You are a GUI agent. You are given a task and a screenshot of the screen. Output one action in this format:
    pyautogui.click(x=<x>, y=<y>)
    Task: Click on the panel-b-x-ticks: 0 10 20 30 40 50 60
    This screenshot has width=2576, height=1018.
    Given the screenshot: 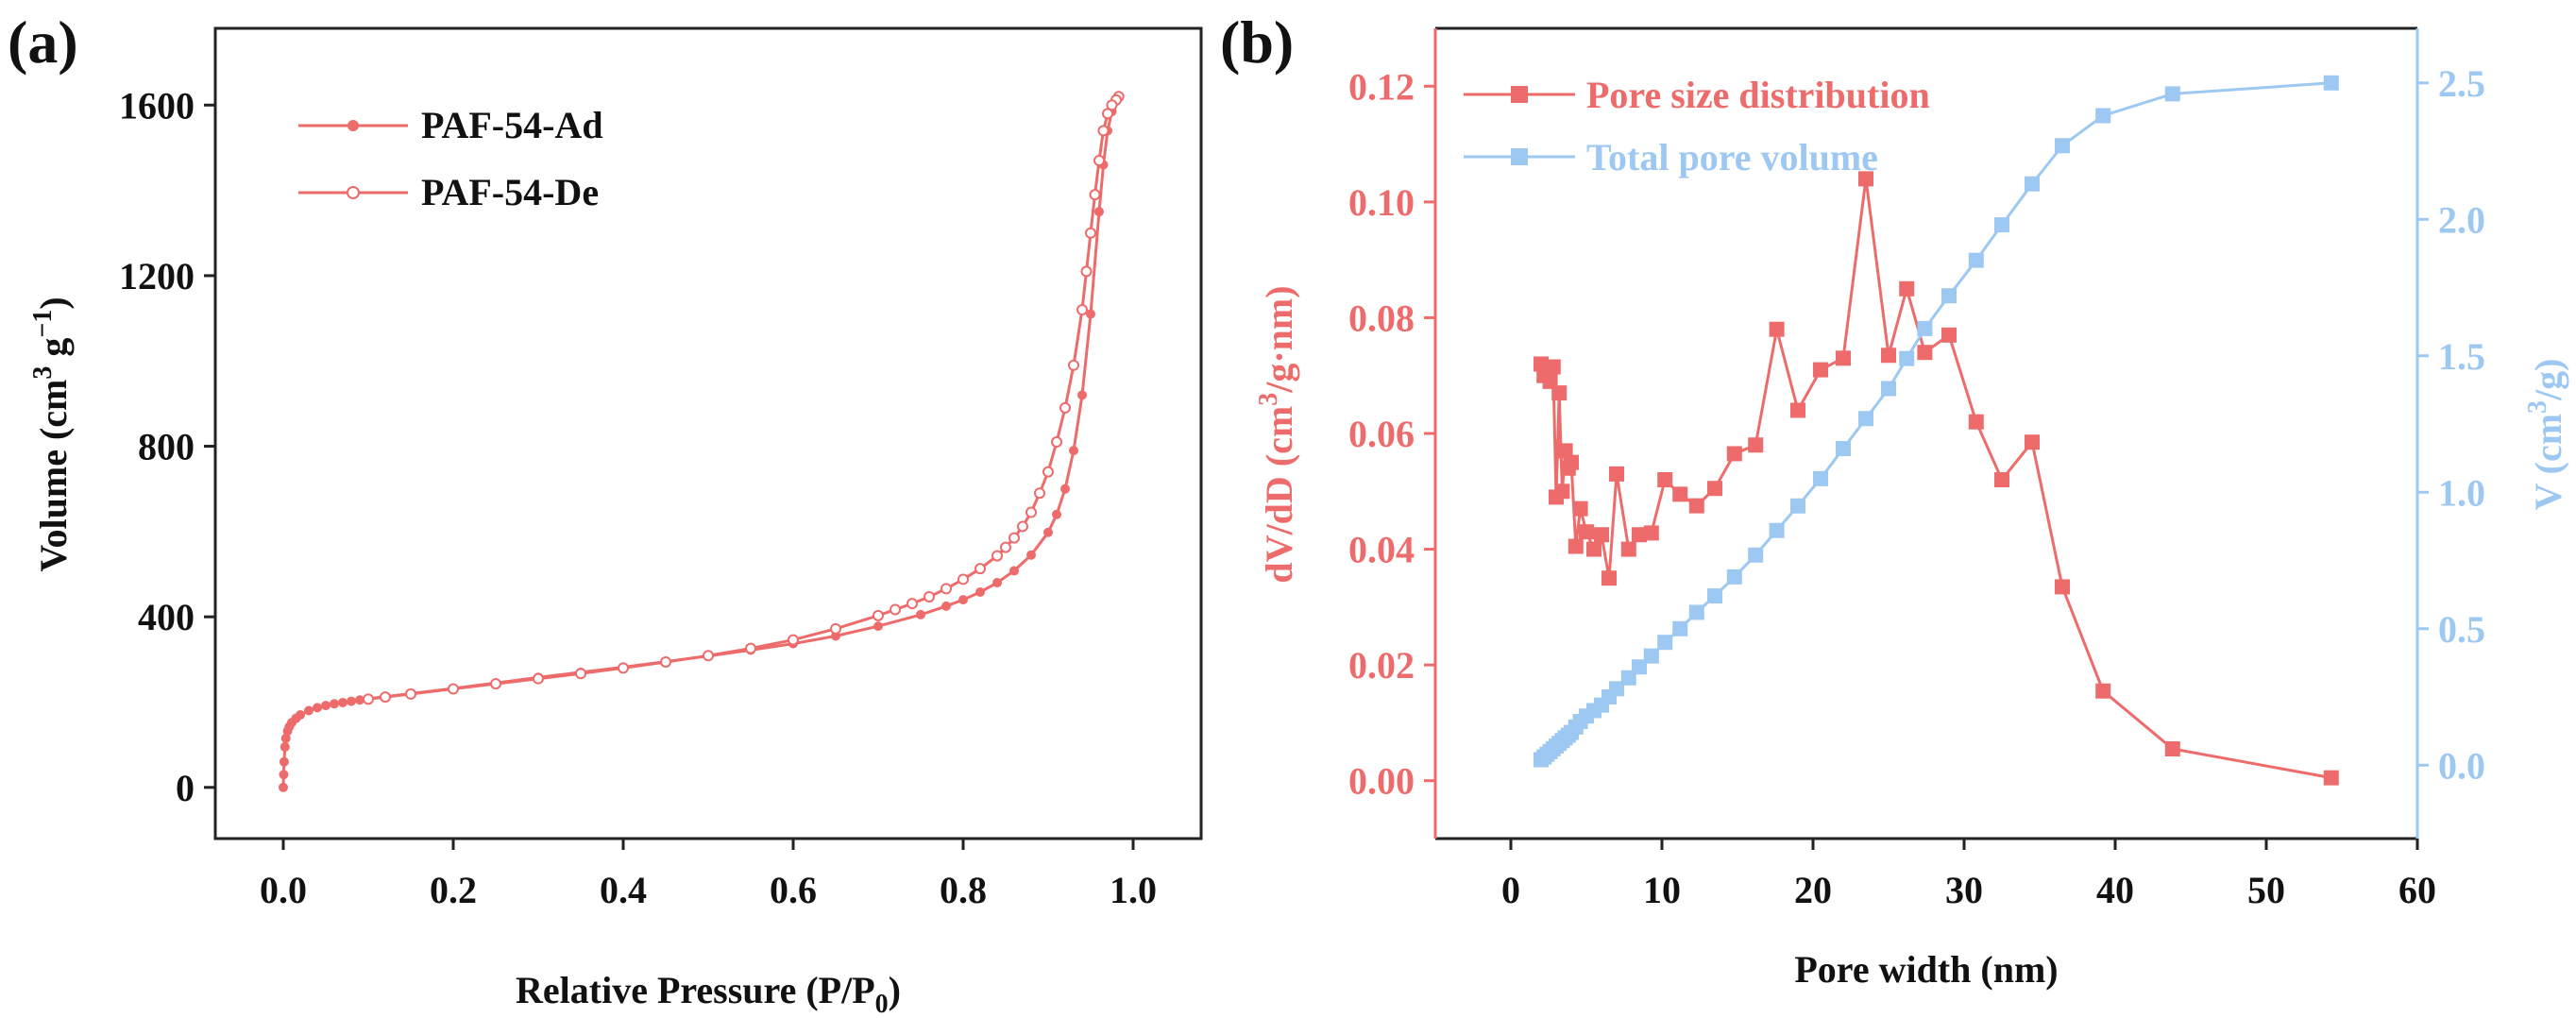 What is the action you would take?
    pyautogui.click(x=1968, y=875)
    